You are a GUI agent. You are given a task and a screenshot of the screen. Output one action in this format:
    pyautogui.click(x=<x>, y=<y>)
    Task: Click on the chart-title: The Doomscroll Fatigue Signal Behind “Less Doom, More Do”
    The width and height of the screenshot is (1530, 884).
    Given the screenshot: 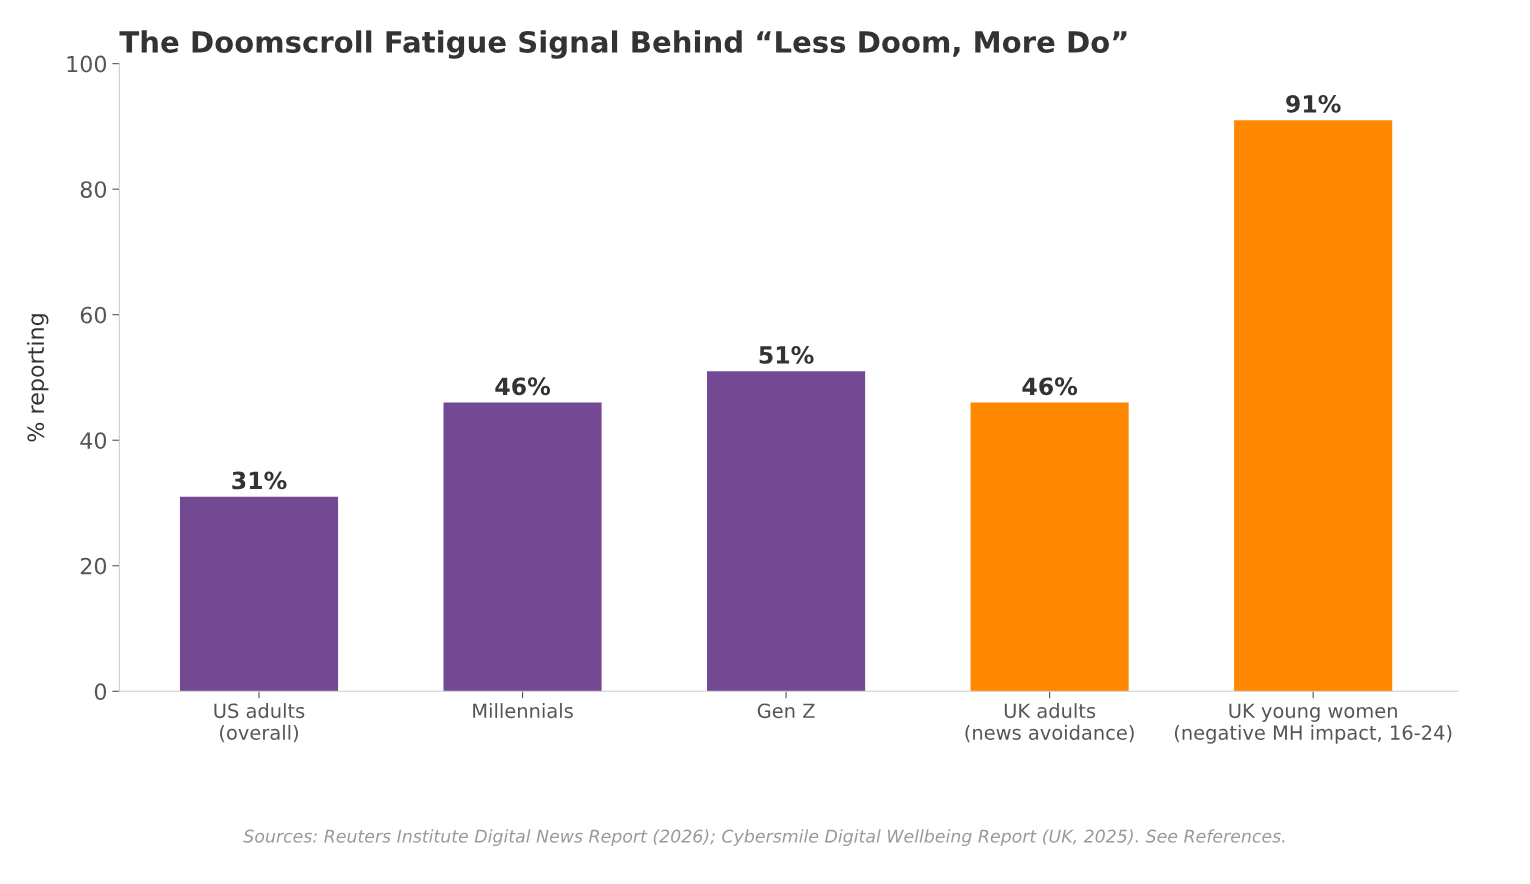 What is the action you would take?
    pyautogui.click(x=623, y=44)
    